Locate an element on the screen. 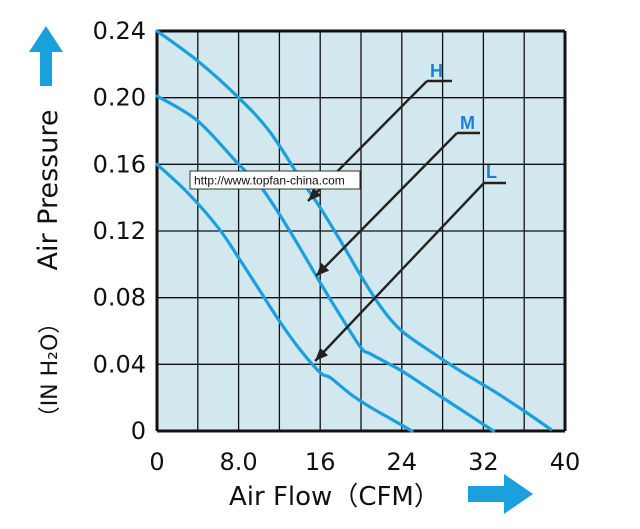 The image size is (640, 529). y-axis-title: Air Pressure is located at coordinates (48, 190).